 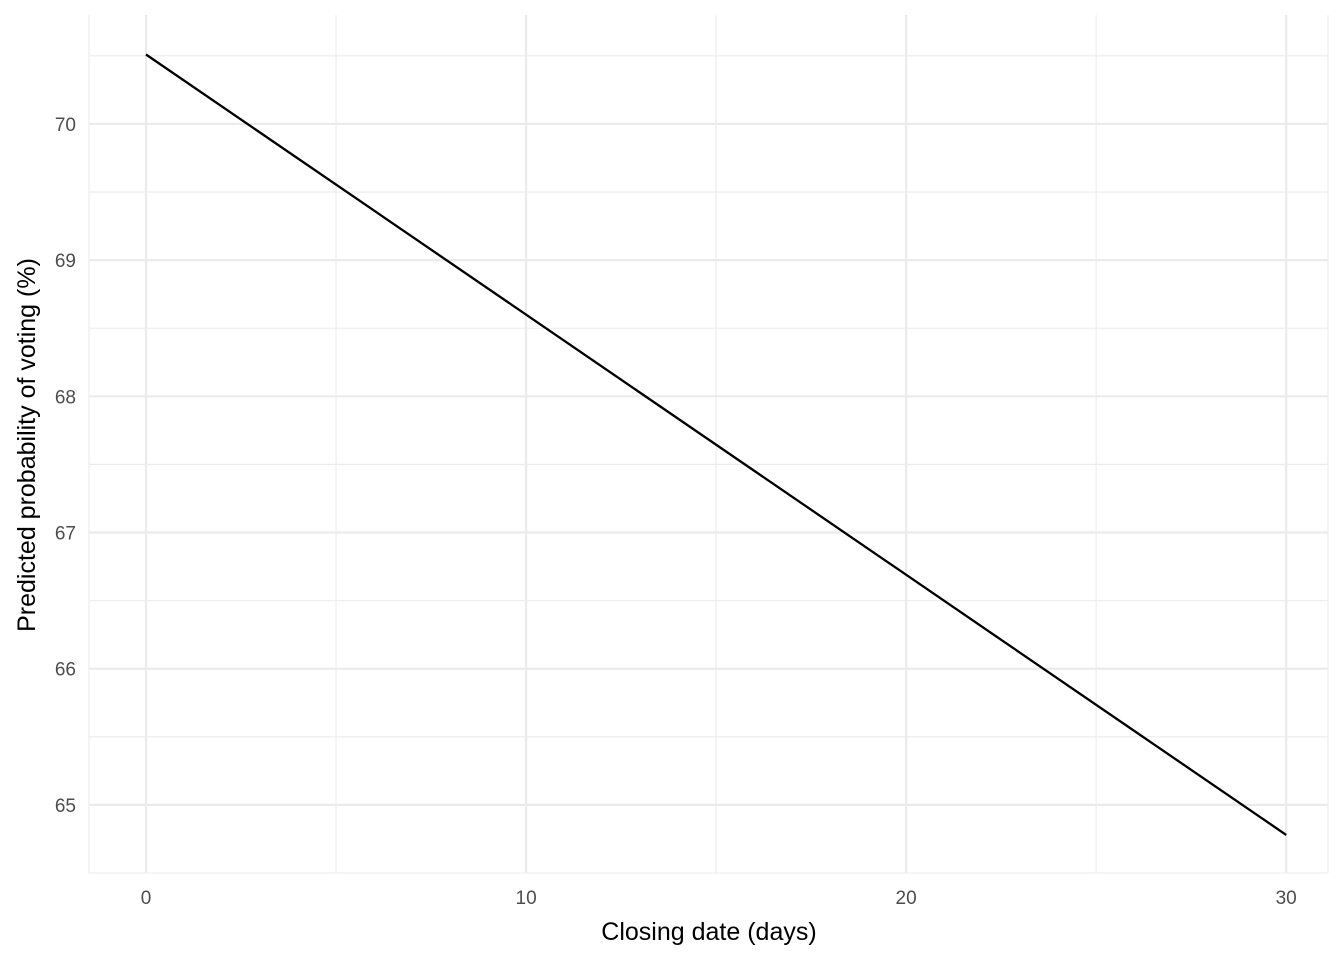 What do you see at coordinates (65, 806) in the screenshot?
I see `y-tick-label-0: 65` at bounding box center [65, 806].